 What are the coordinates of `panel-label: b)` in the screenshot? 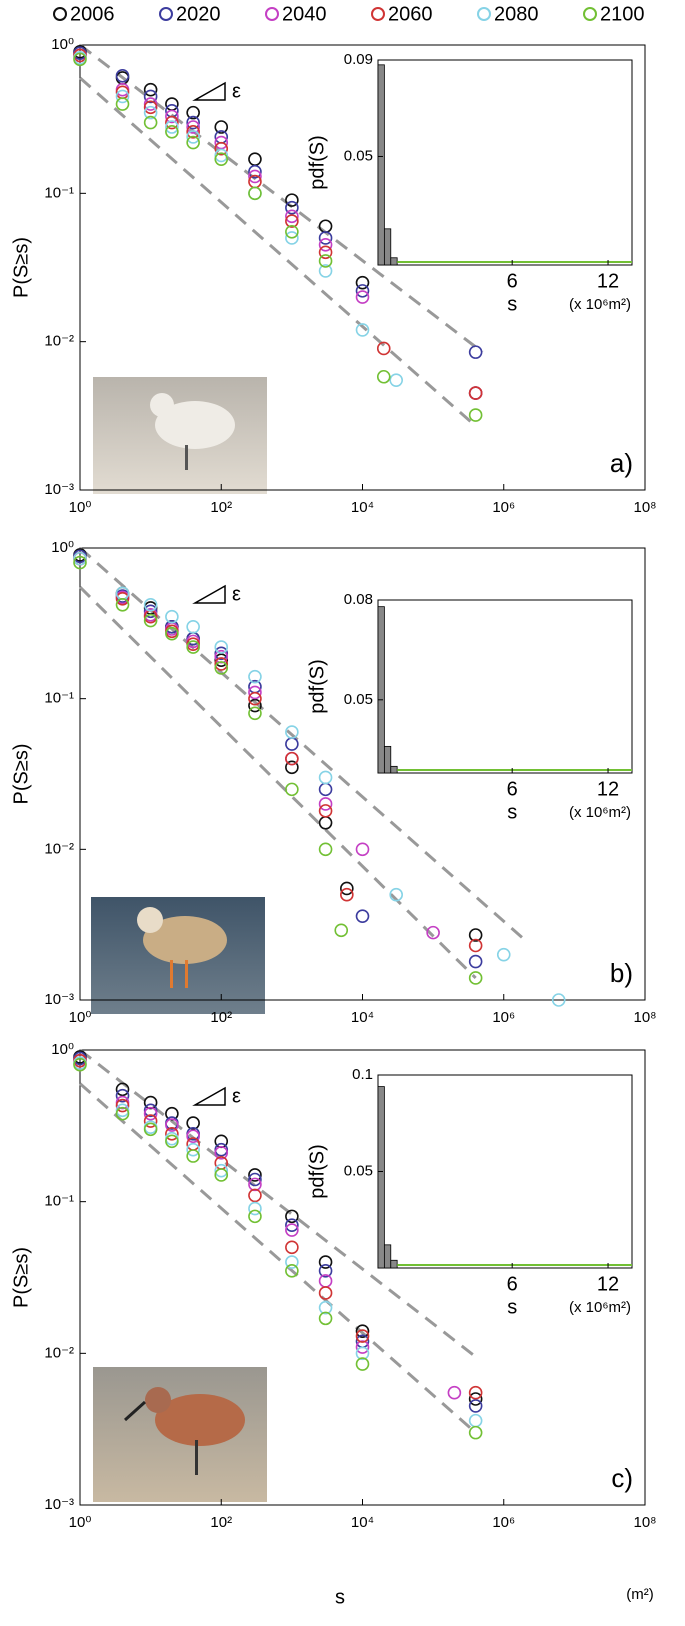 It's located at (621, 973).